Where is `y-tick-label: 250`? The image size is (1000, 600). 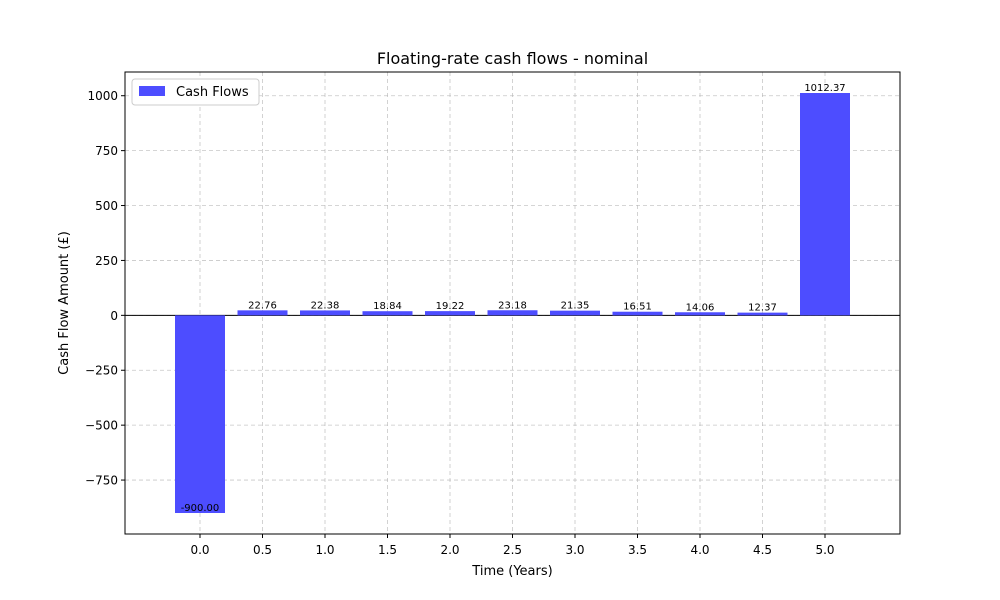 y-tick-label: 250 is located at coordinates (106, 261).